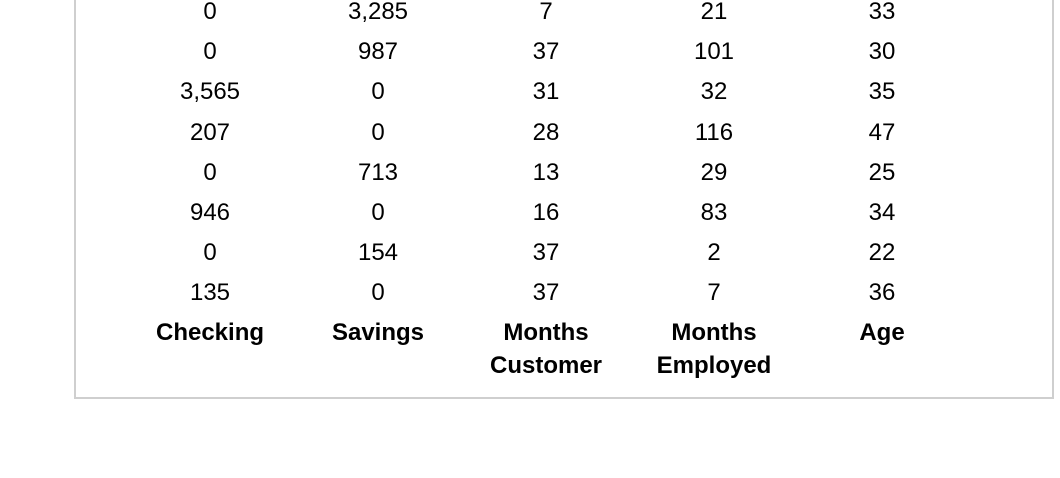 The image size is (1060, 478). I want to click on table-row: 0 154 37 2 22, so click(566, 259).